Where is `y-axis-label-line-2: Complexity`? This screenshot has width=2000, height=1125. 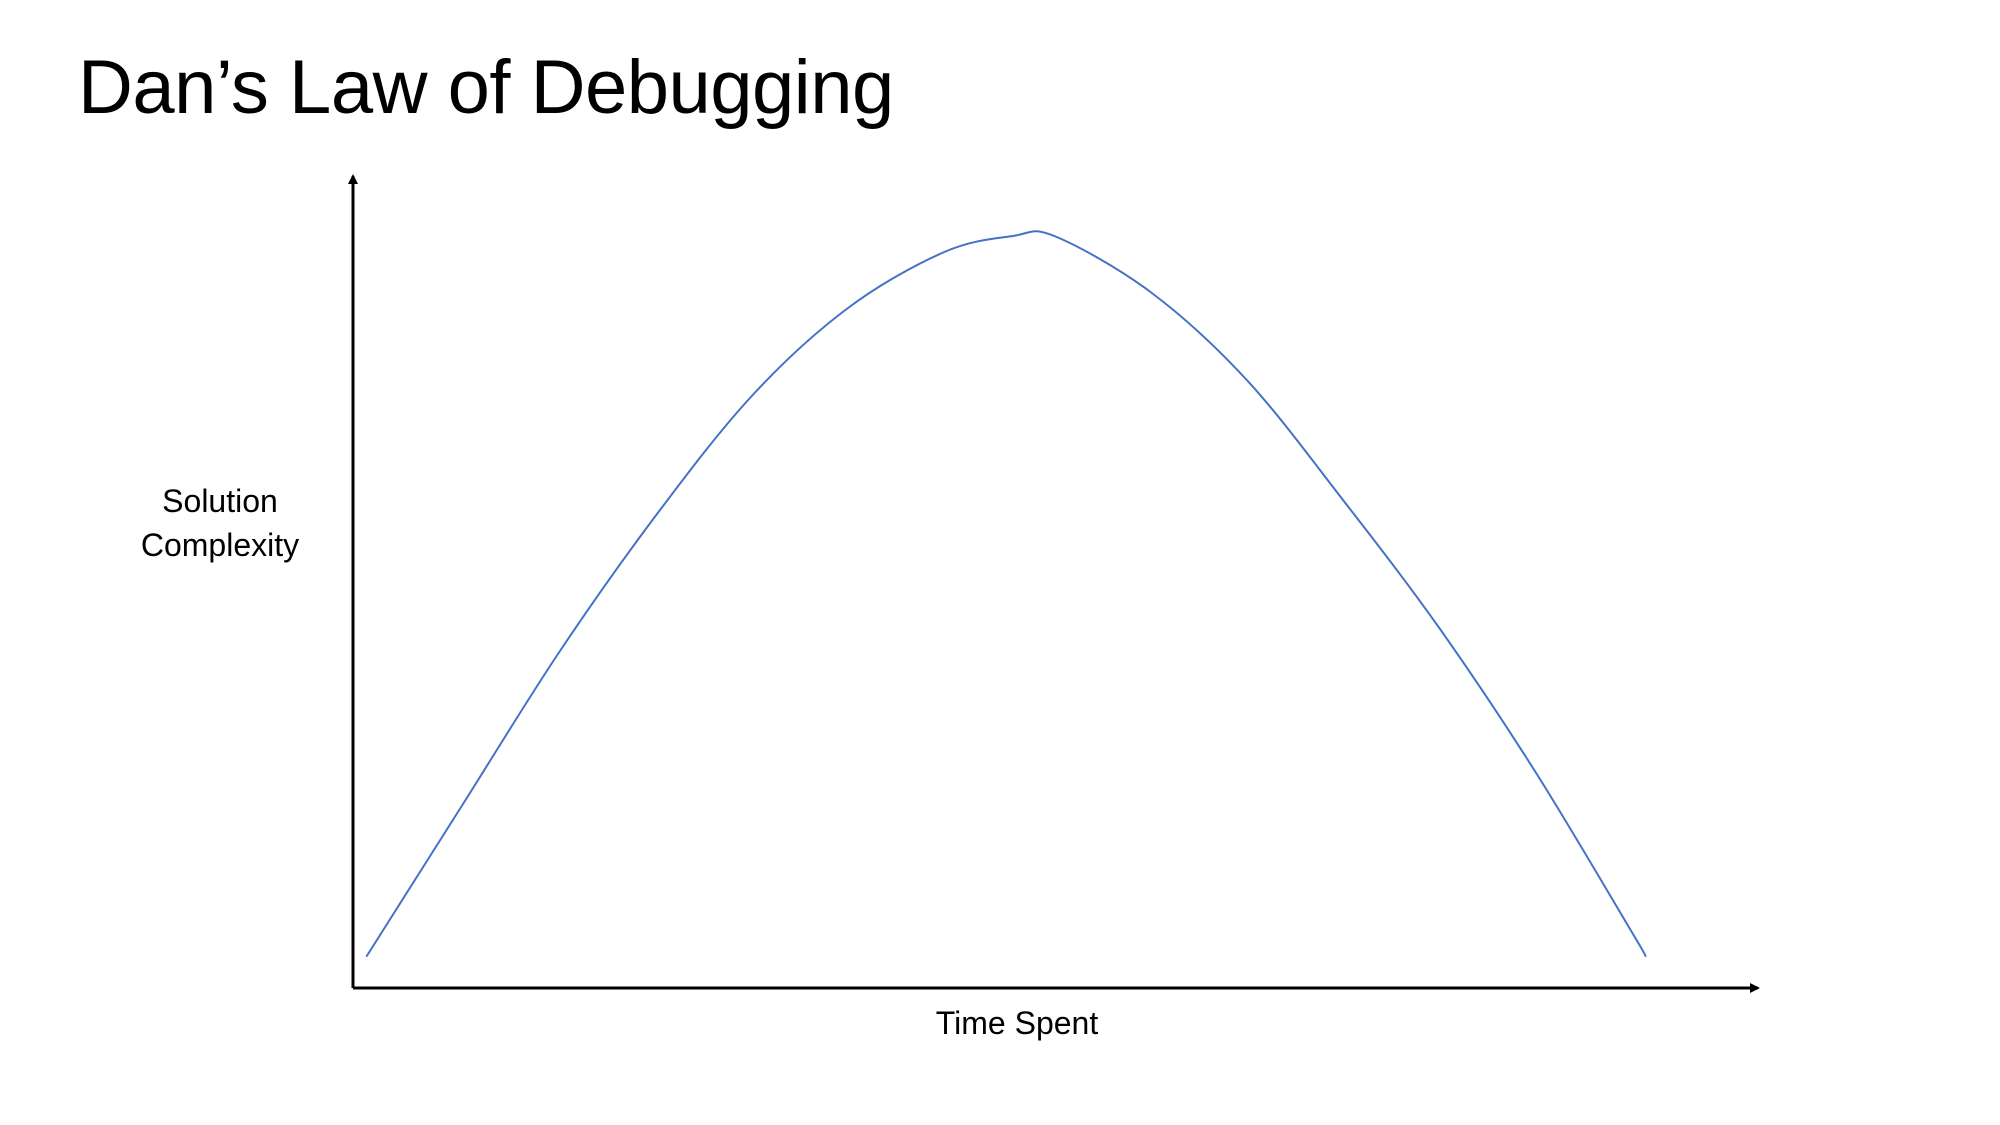
y-axis-label-line-2: Complexity is located at coordinates (220, 545).